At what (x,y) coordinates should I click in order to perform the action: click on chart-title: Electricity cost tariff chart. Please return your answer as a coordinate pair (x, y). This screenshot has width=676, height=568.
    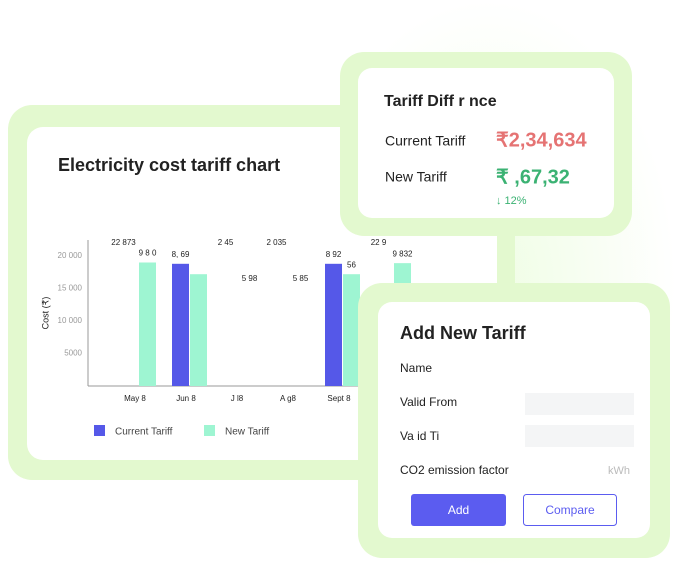
    Looking at the image, I should click on (169, 165).